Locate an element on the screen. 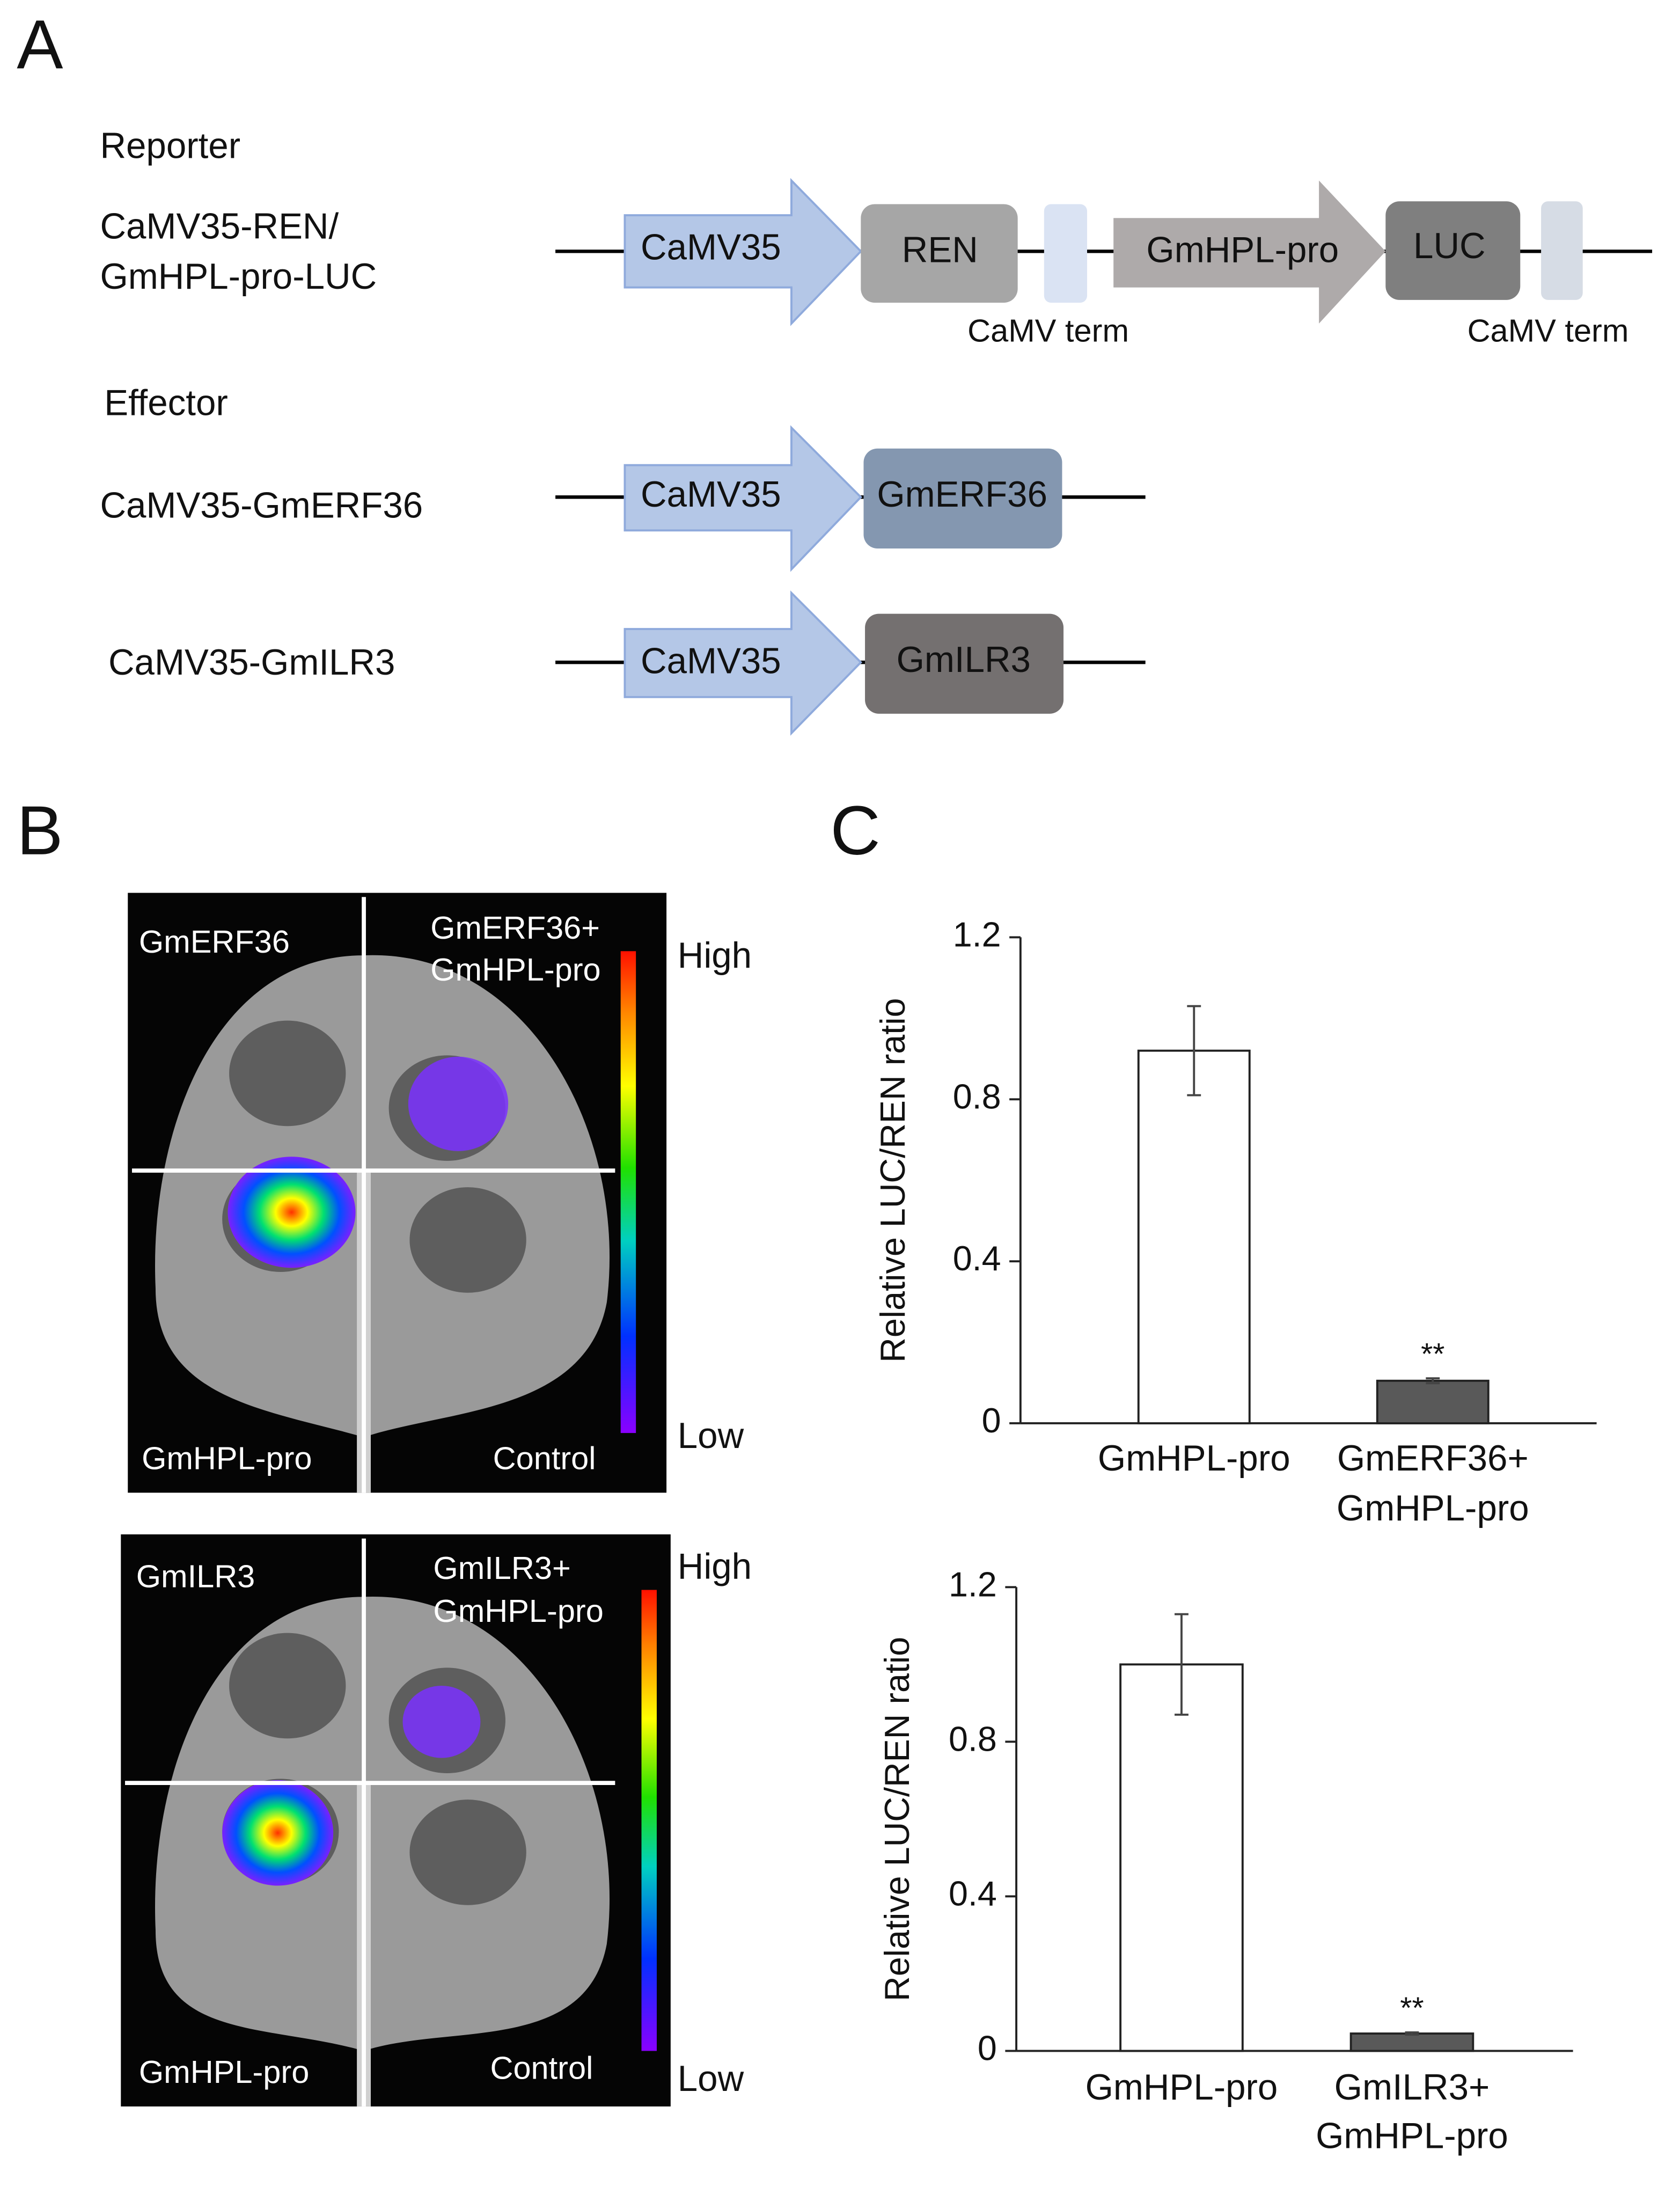 The image size is (1680, 2187). gene-label: REN is located at coordinates (940, 250).